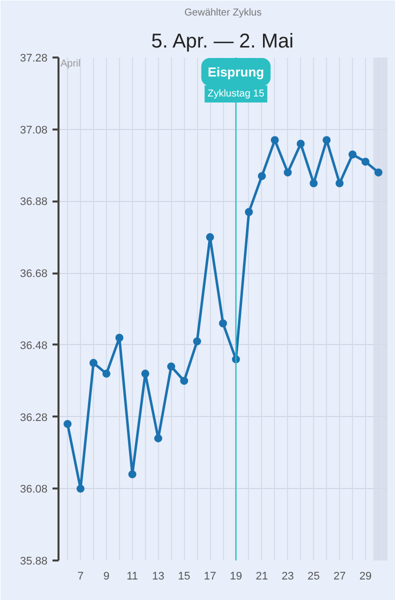 This screenshot has width=395, height=600. I want to click on y-tick-label: 37.08, so click(34, 130).